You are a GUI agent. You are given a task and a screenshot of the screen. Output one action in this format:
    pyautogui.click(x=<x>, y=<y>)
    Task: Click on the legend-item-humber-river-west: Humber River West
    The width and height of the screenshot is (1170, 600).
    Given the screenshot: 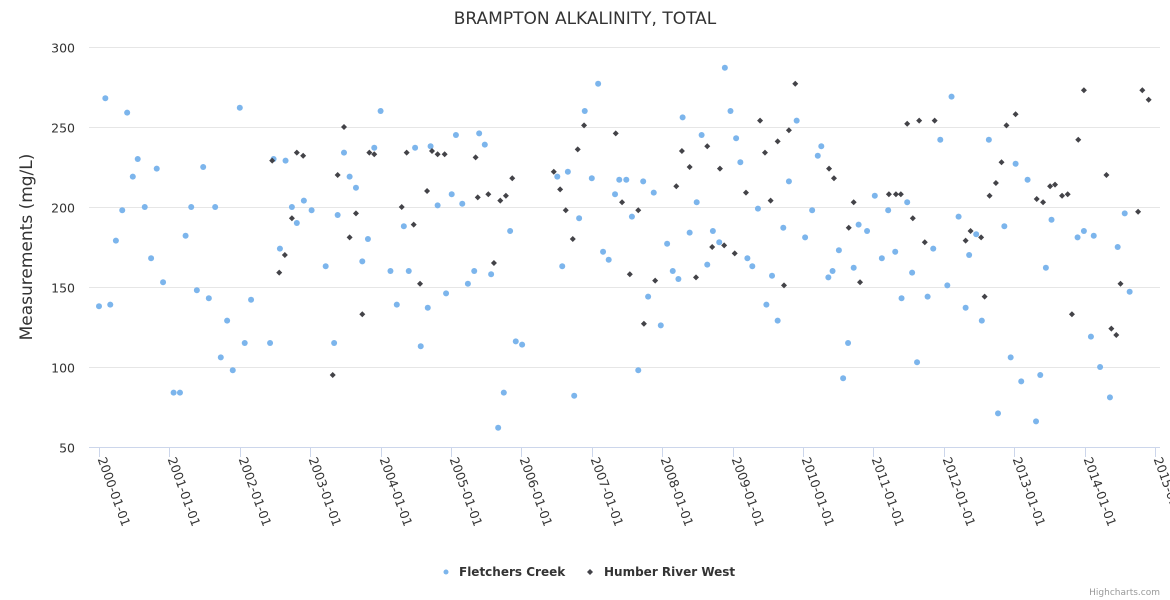 What is the action you would take?
    pyautogui.click(x=661, y=572)
    